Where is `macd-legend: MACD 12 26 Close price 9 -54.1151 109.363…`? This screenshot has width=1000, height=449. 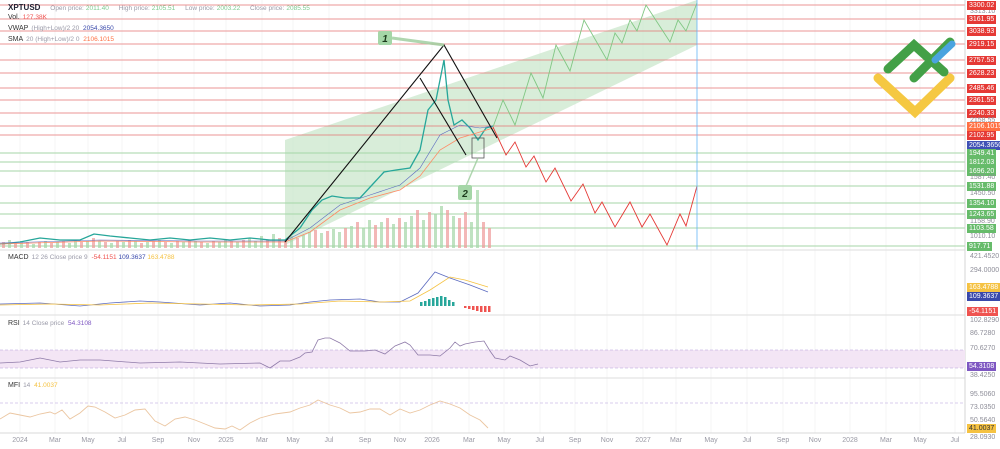 macd-legend: MACD 12 26 Close price 9 -54.1151 109.363… is located at coordinates (91, 257).